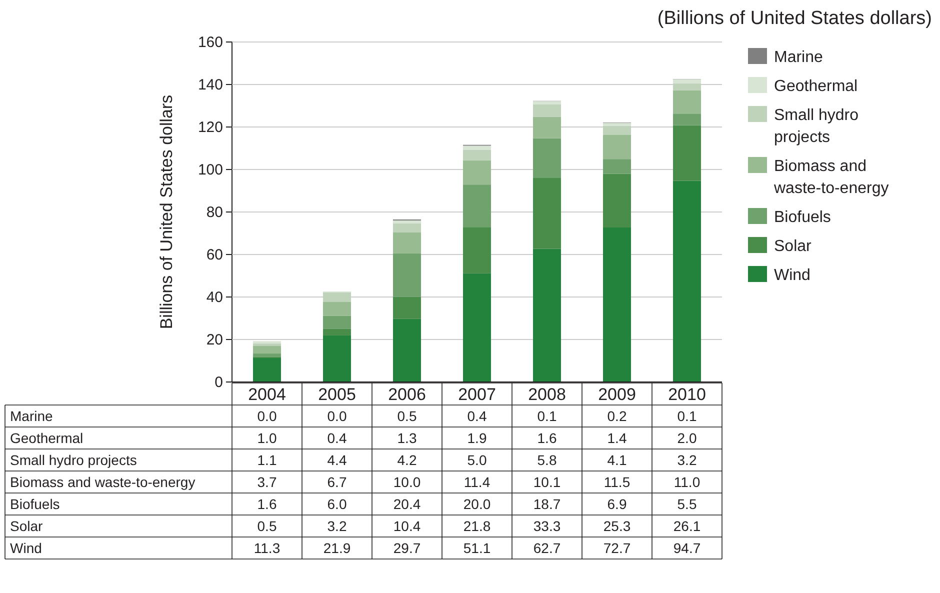 The image size is (940, 593). Describe the element at coordinates (617, 460) in the screenshot. I see `data-label: 4.1` at that location.